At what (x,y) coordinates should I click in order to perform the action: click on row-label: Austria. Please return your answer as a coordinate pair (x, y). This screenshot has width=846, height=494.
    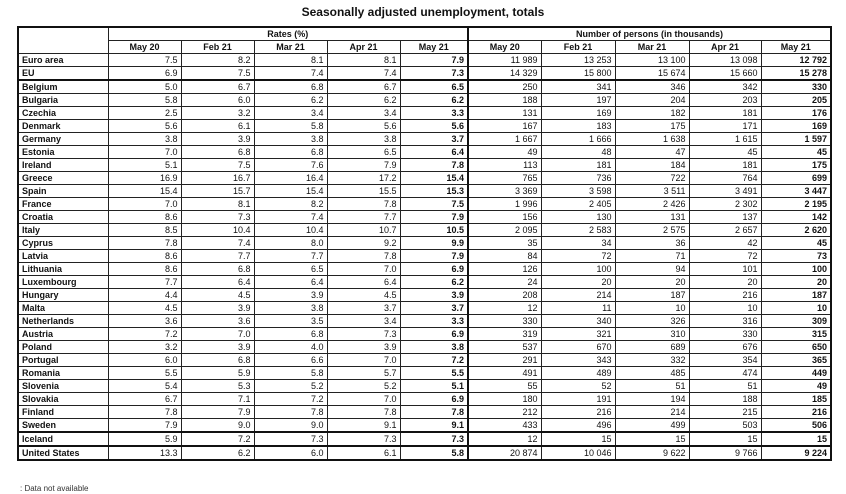
    Looking at the image, I should click on (63, 334).